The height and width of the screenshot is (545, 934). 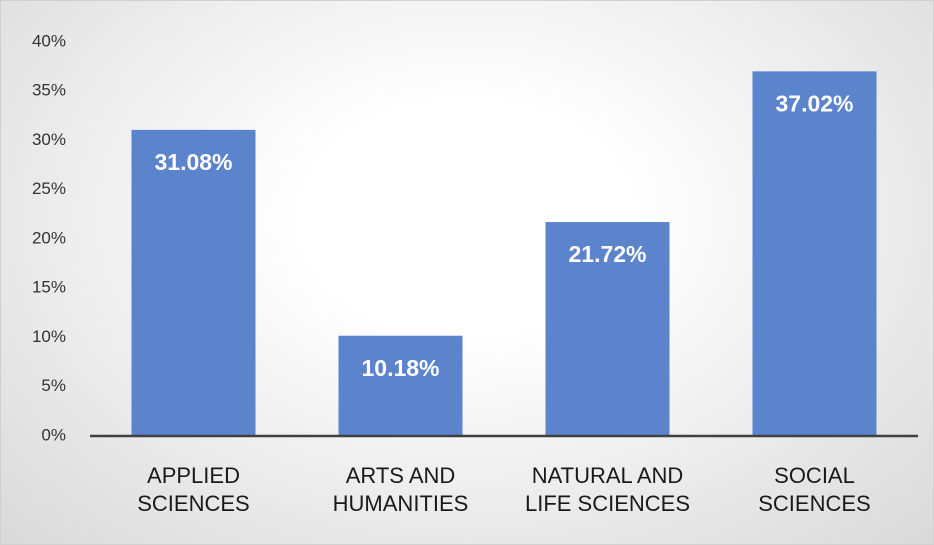 What do you see at coordinates (53, 434) in the screenshot?
I see `y-tick-label: 0%` at bounding box center [53, 434].